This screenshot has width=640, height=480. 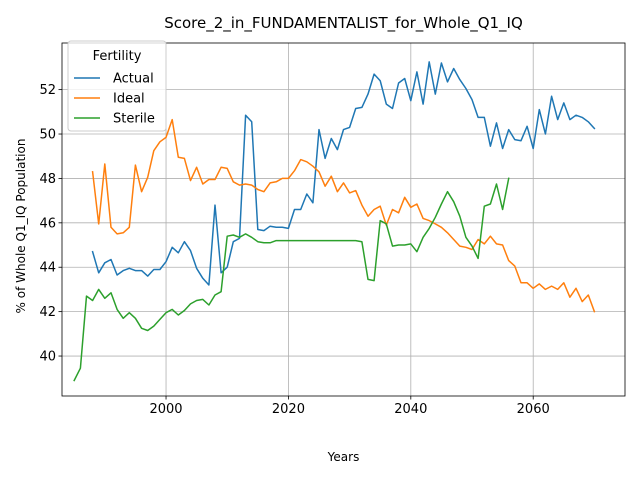 What do you see at coordinates (47, 312) in the screenshot?
I see `y-tick-label: 42` at bounding box center [47, 312].